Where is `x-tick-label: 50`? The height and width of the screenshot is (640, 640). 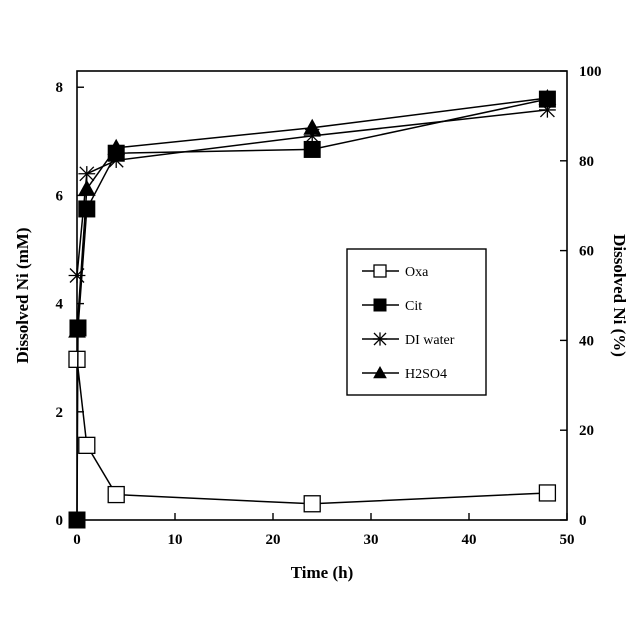 x-tick-label: 50 is located at coordinates (567, 540).